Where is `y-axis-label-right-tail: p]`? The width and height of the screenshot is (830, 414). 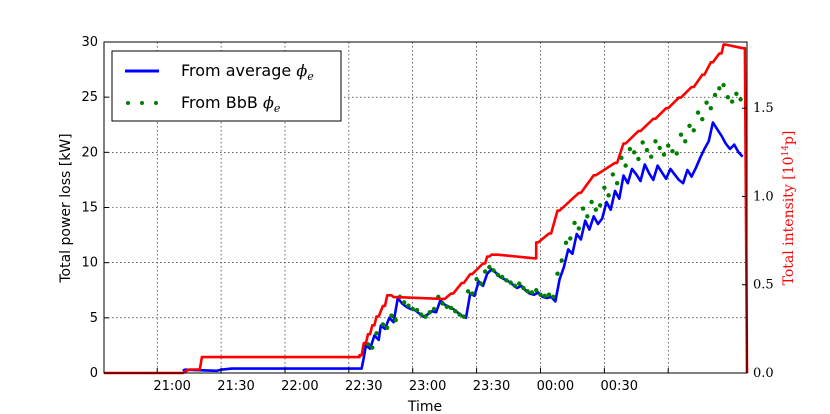
y-axis-label-right-tail: p] is located at coordinates (789, 138).